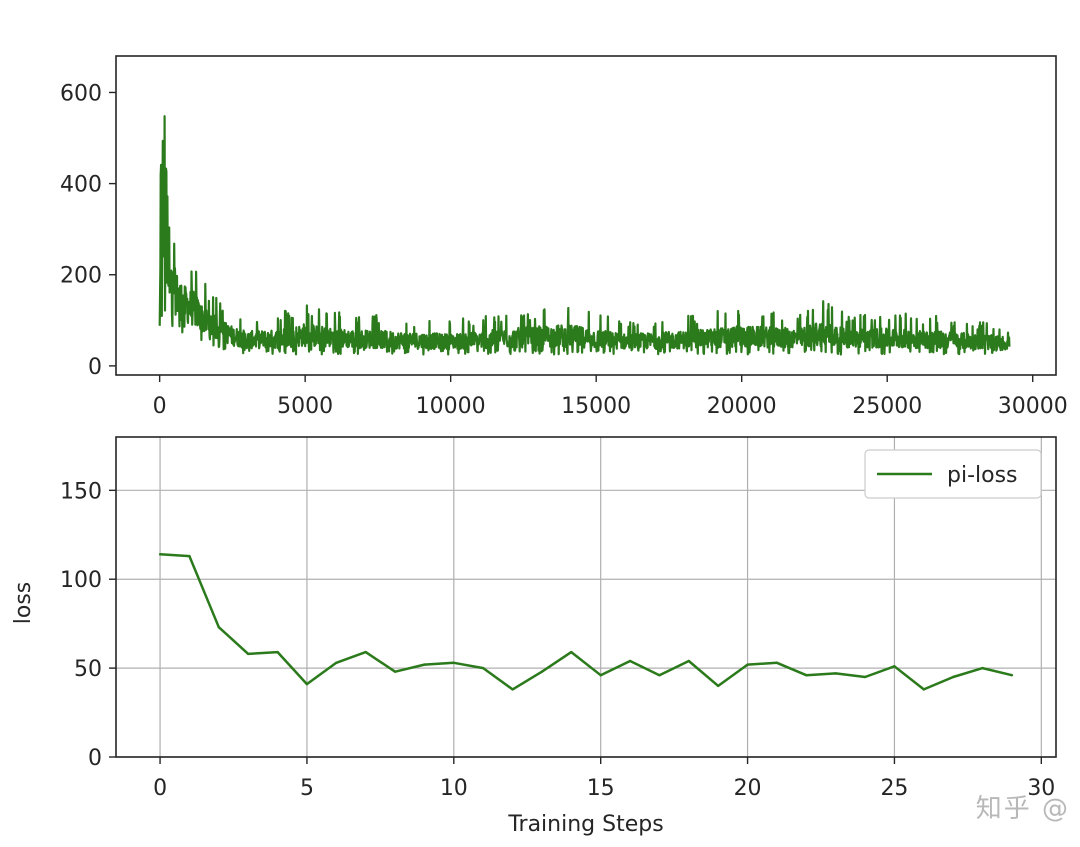 This screenshot has width=1080, height=847. What do you see at coordinates (742, 406) in the screenshot?
I see `top-x-tick-label: 20000` at bounding box center [742, 406].